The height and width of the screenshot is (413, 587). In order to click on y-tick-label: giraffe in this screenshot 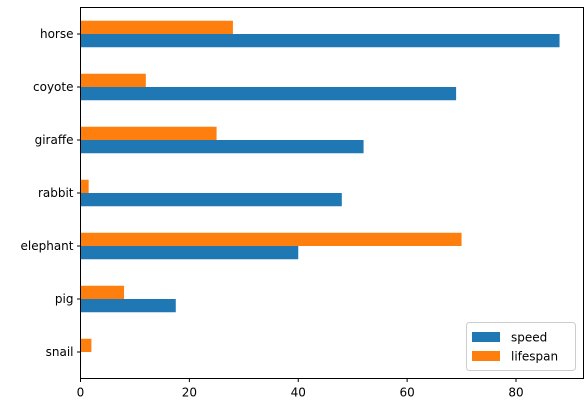, I will do `click(54, 140)`.